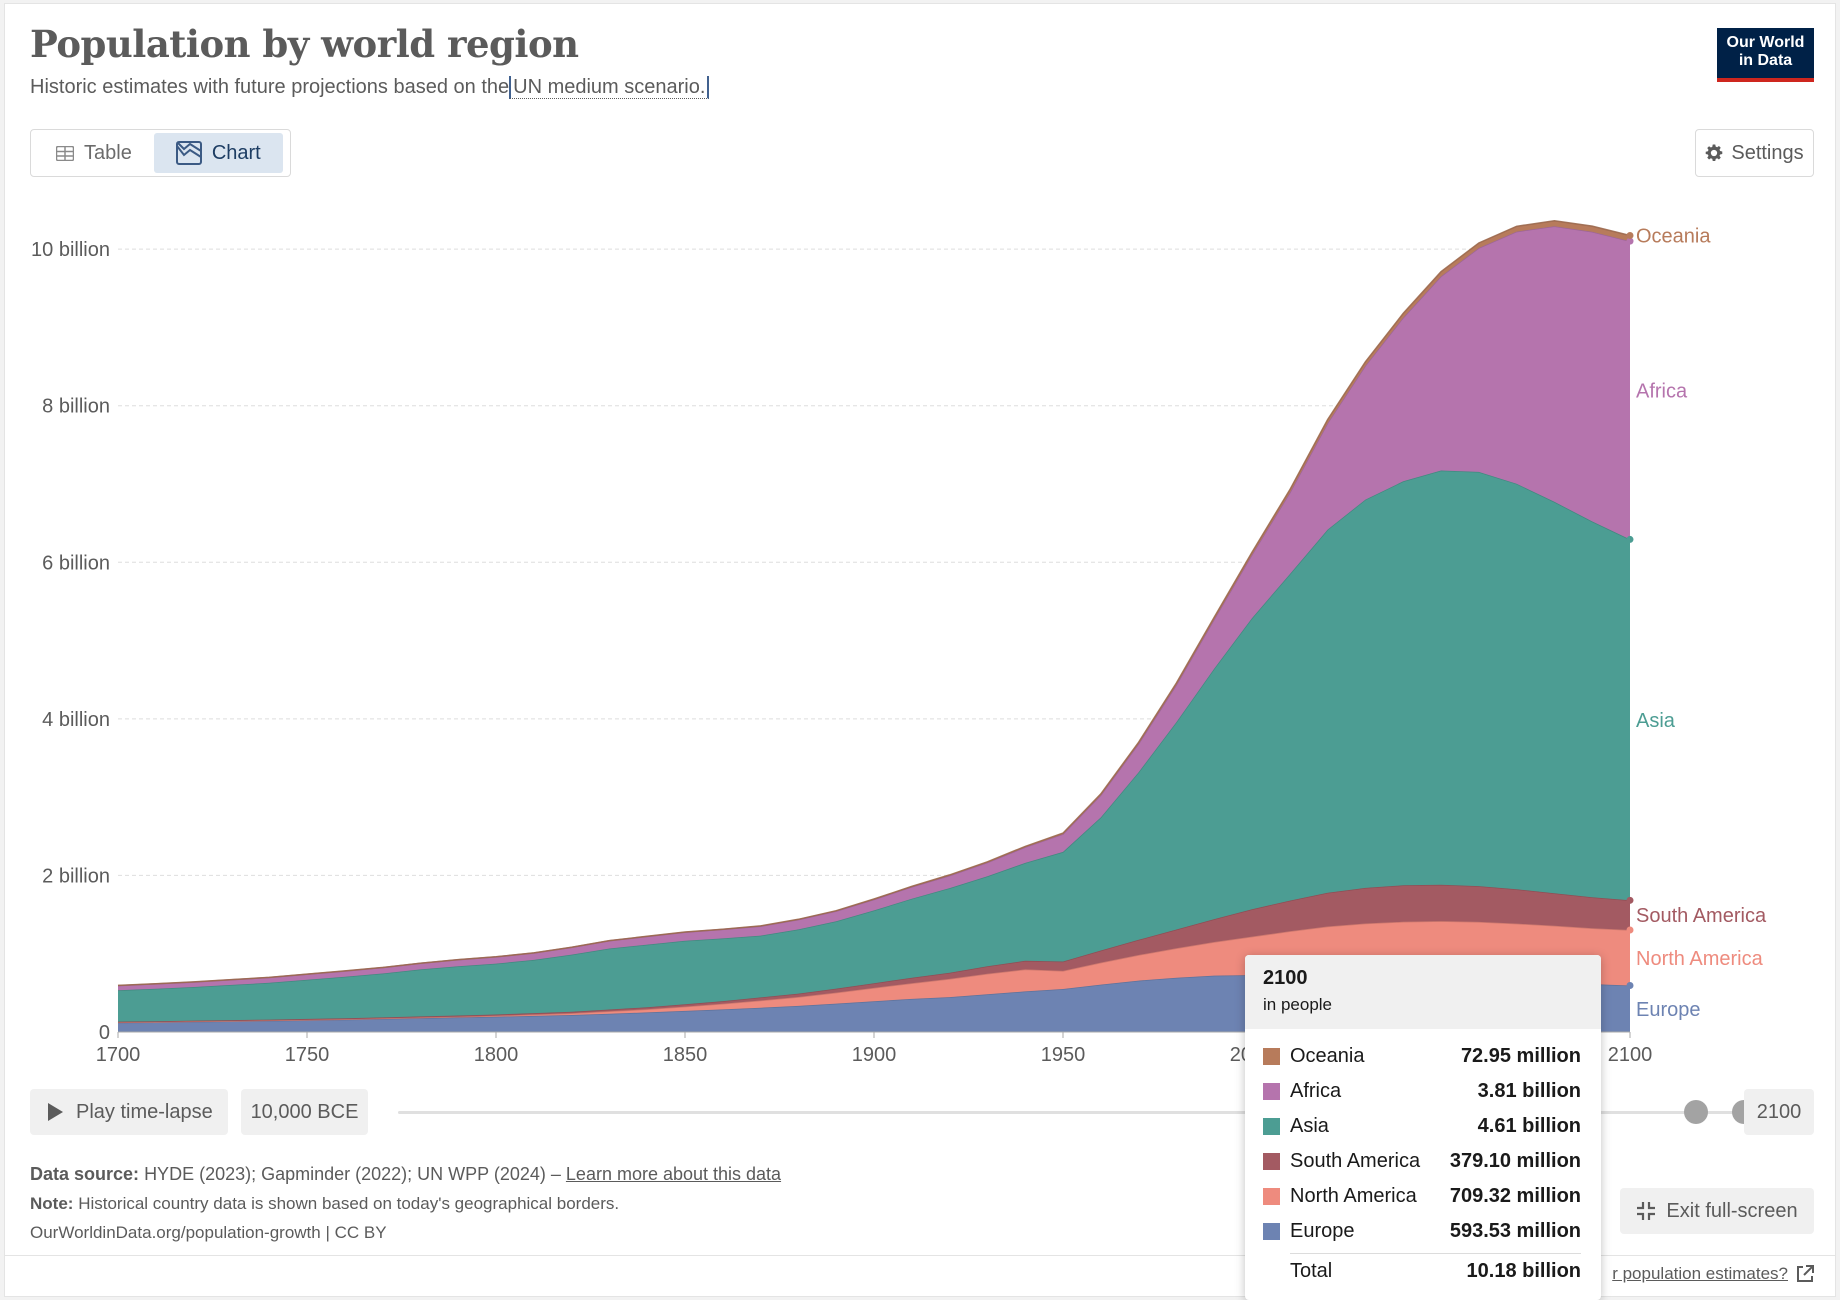  I want to click on y-tick-label: 6 billion, so click(76, 563).